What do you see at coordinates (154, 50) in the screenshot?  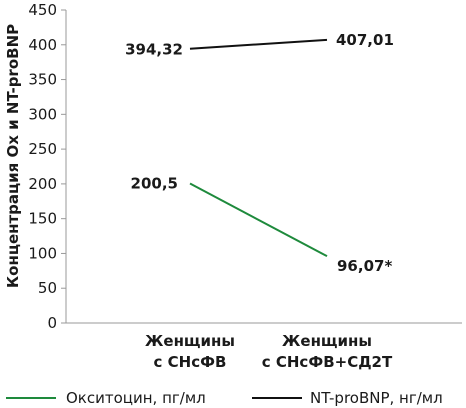 I see `data-label: 394,32` at bounding box center [154, 50].